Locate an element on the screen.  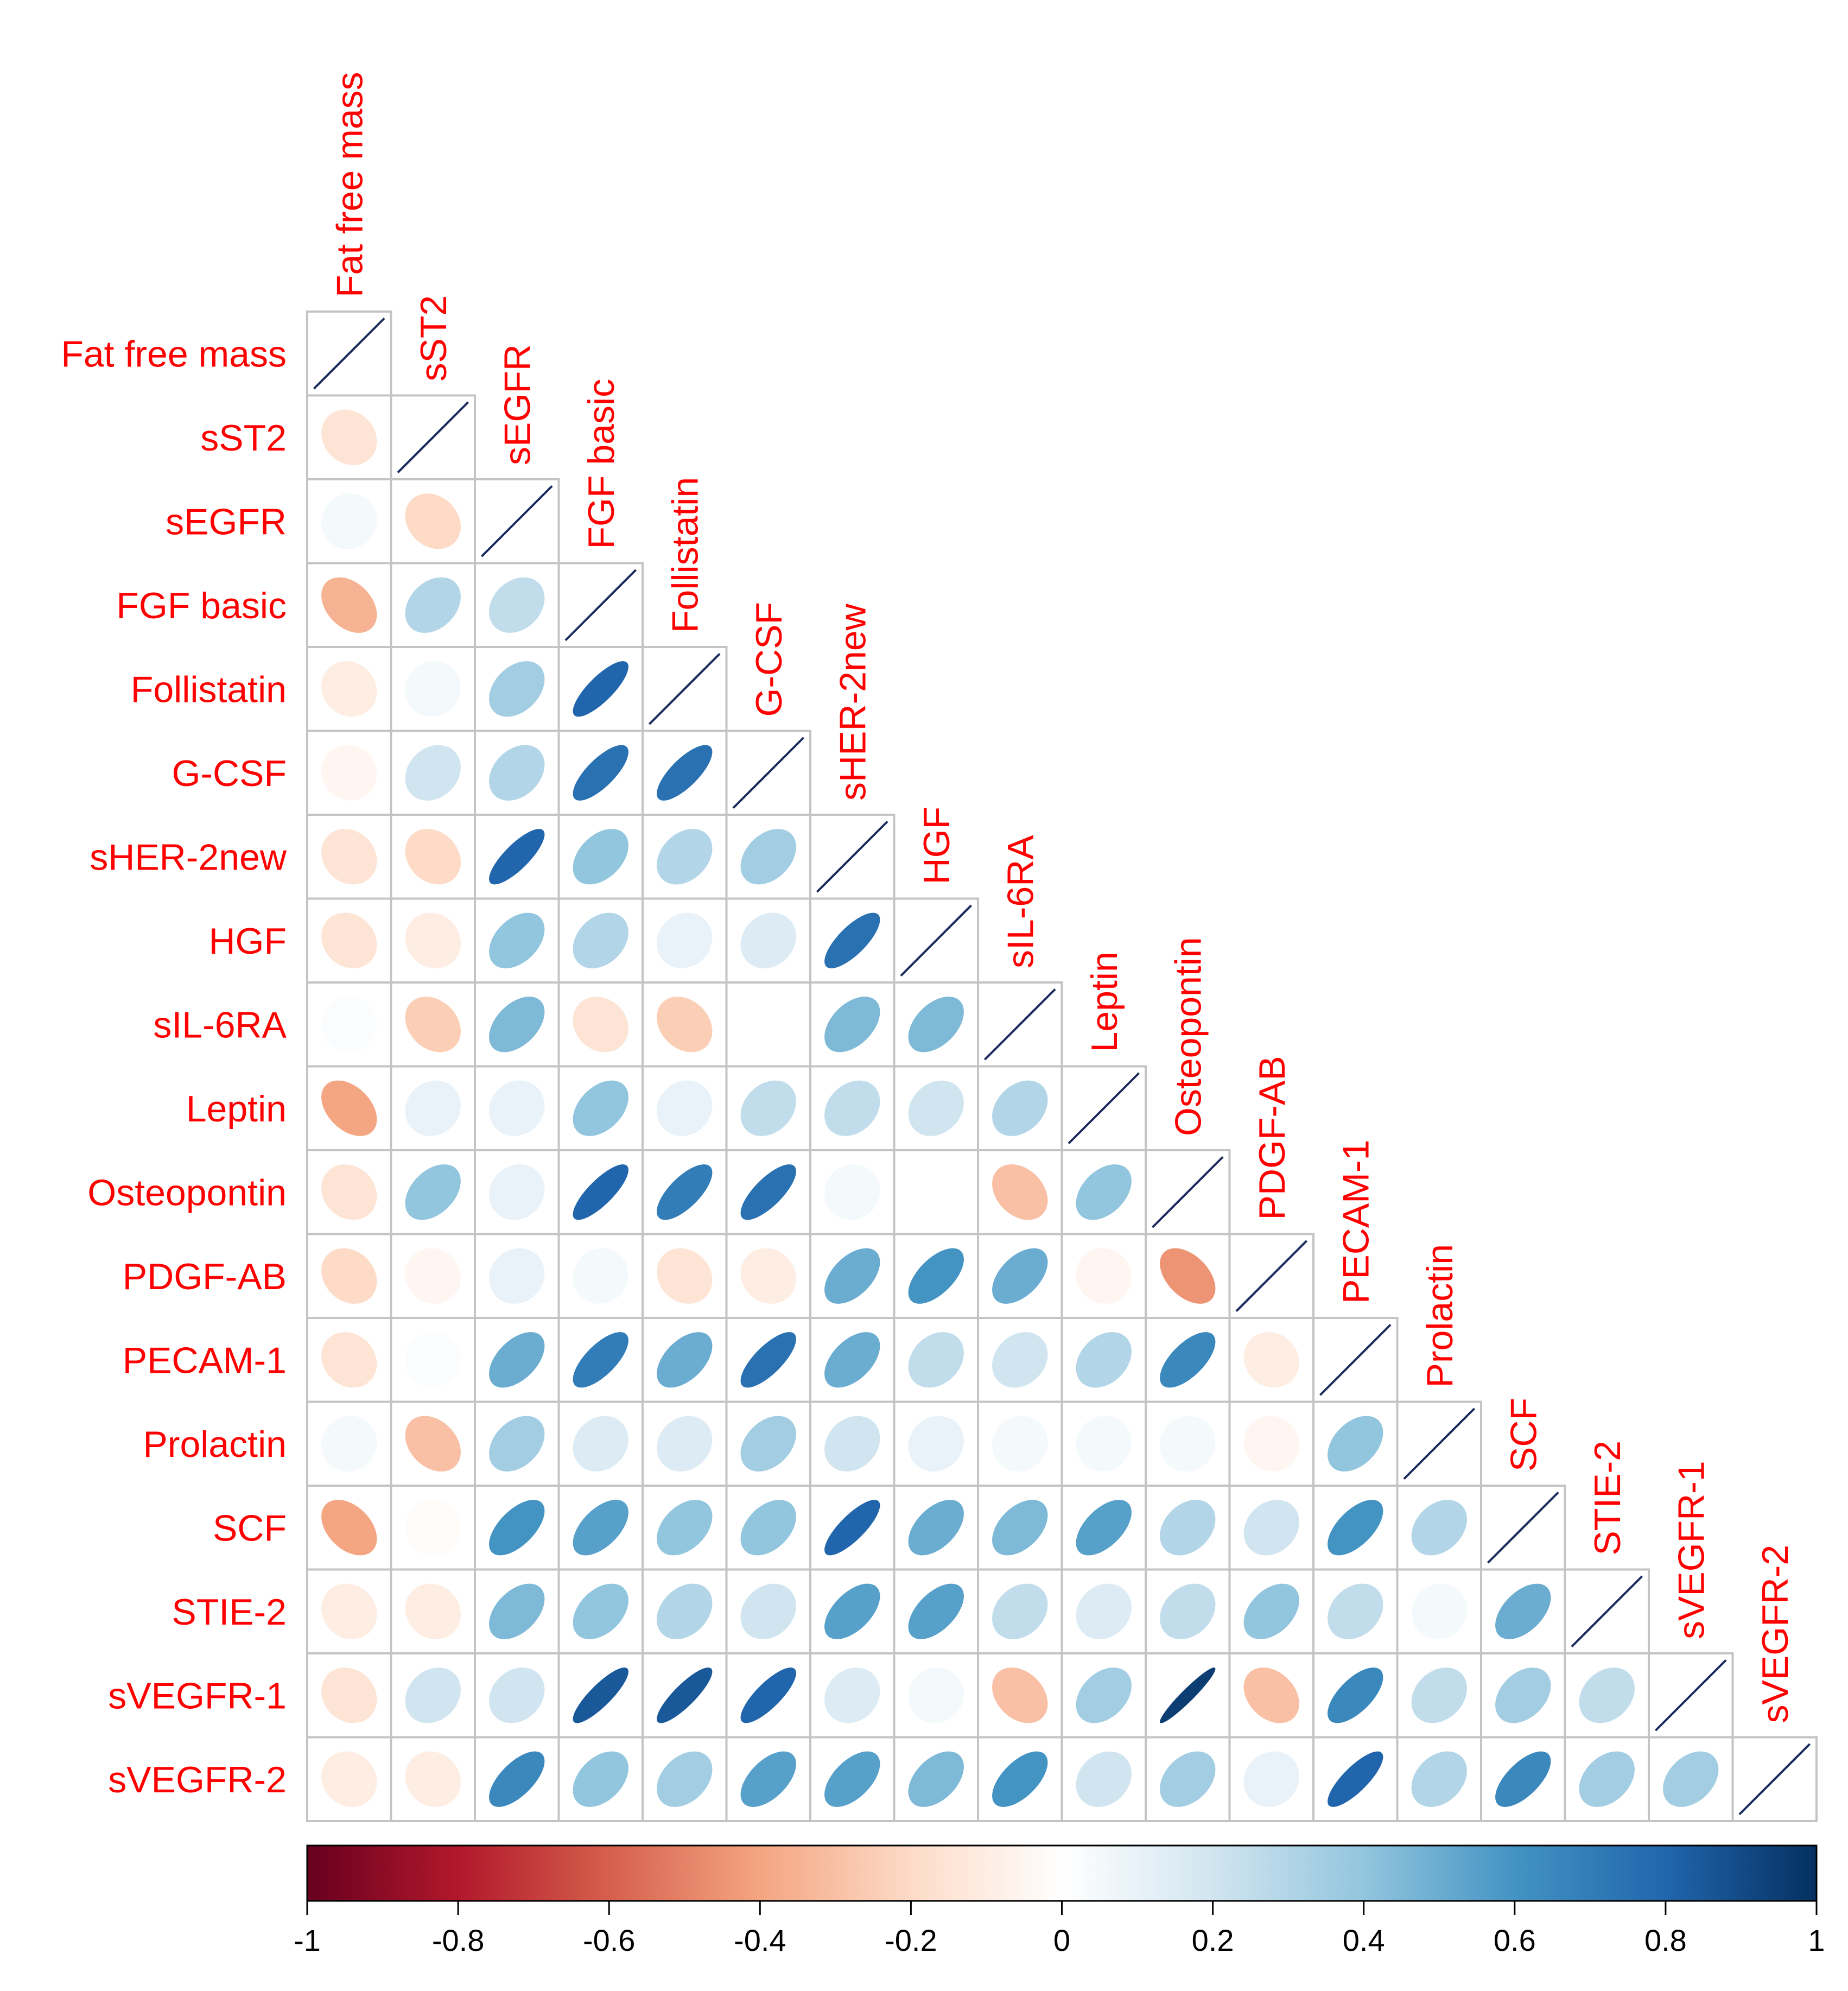
cell-pdgf-ab-fat-free-mass is located at coordinates (349, 1276).